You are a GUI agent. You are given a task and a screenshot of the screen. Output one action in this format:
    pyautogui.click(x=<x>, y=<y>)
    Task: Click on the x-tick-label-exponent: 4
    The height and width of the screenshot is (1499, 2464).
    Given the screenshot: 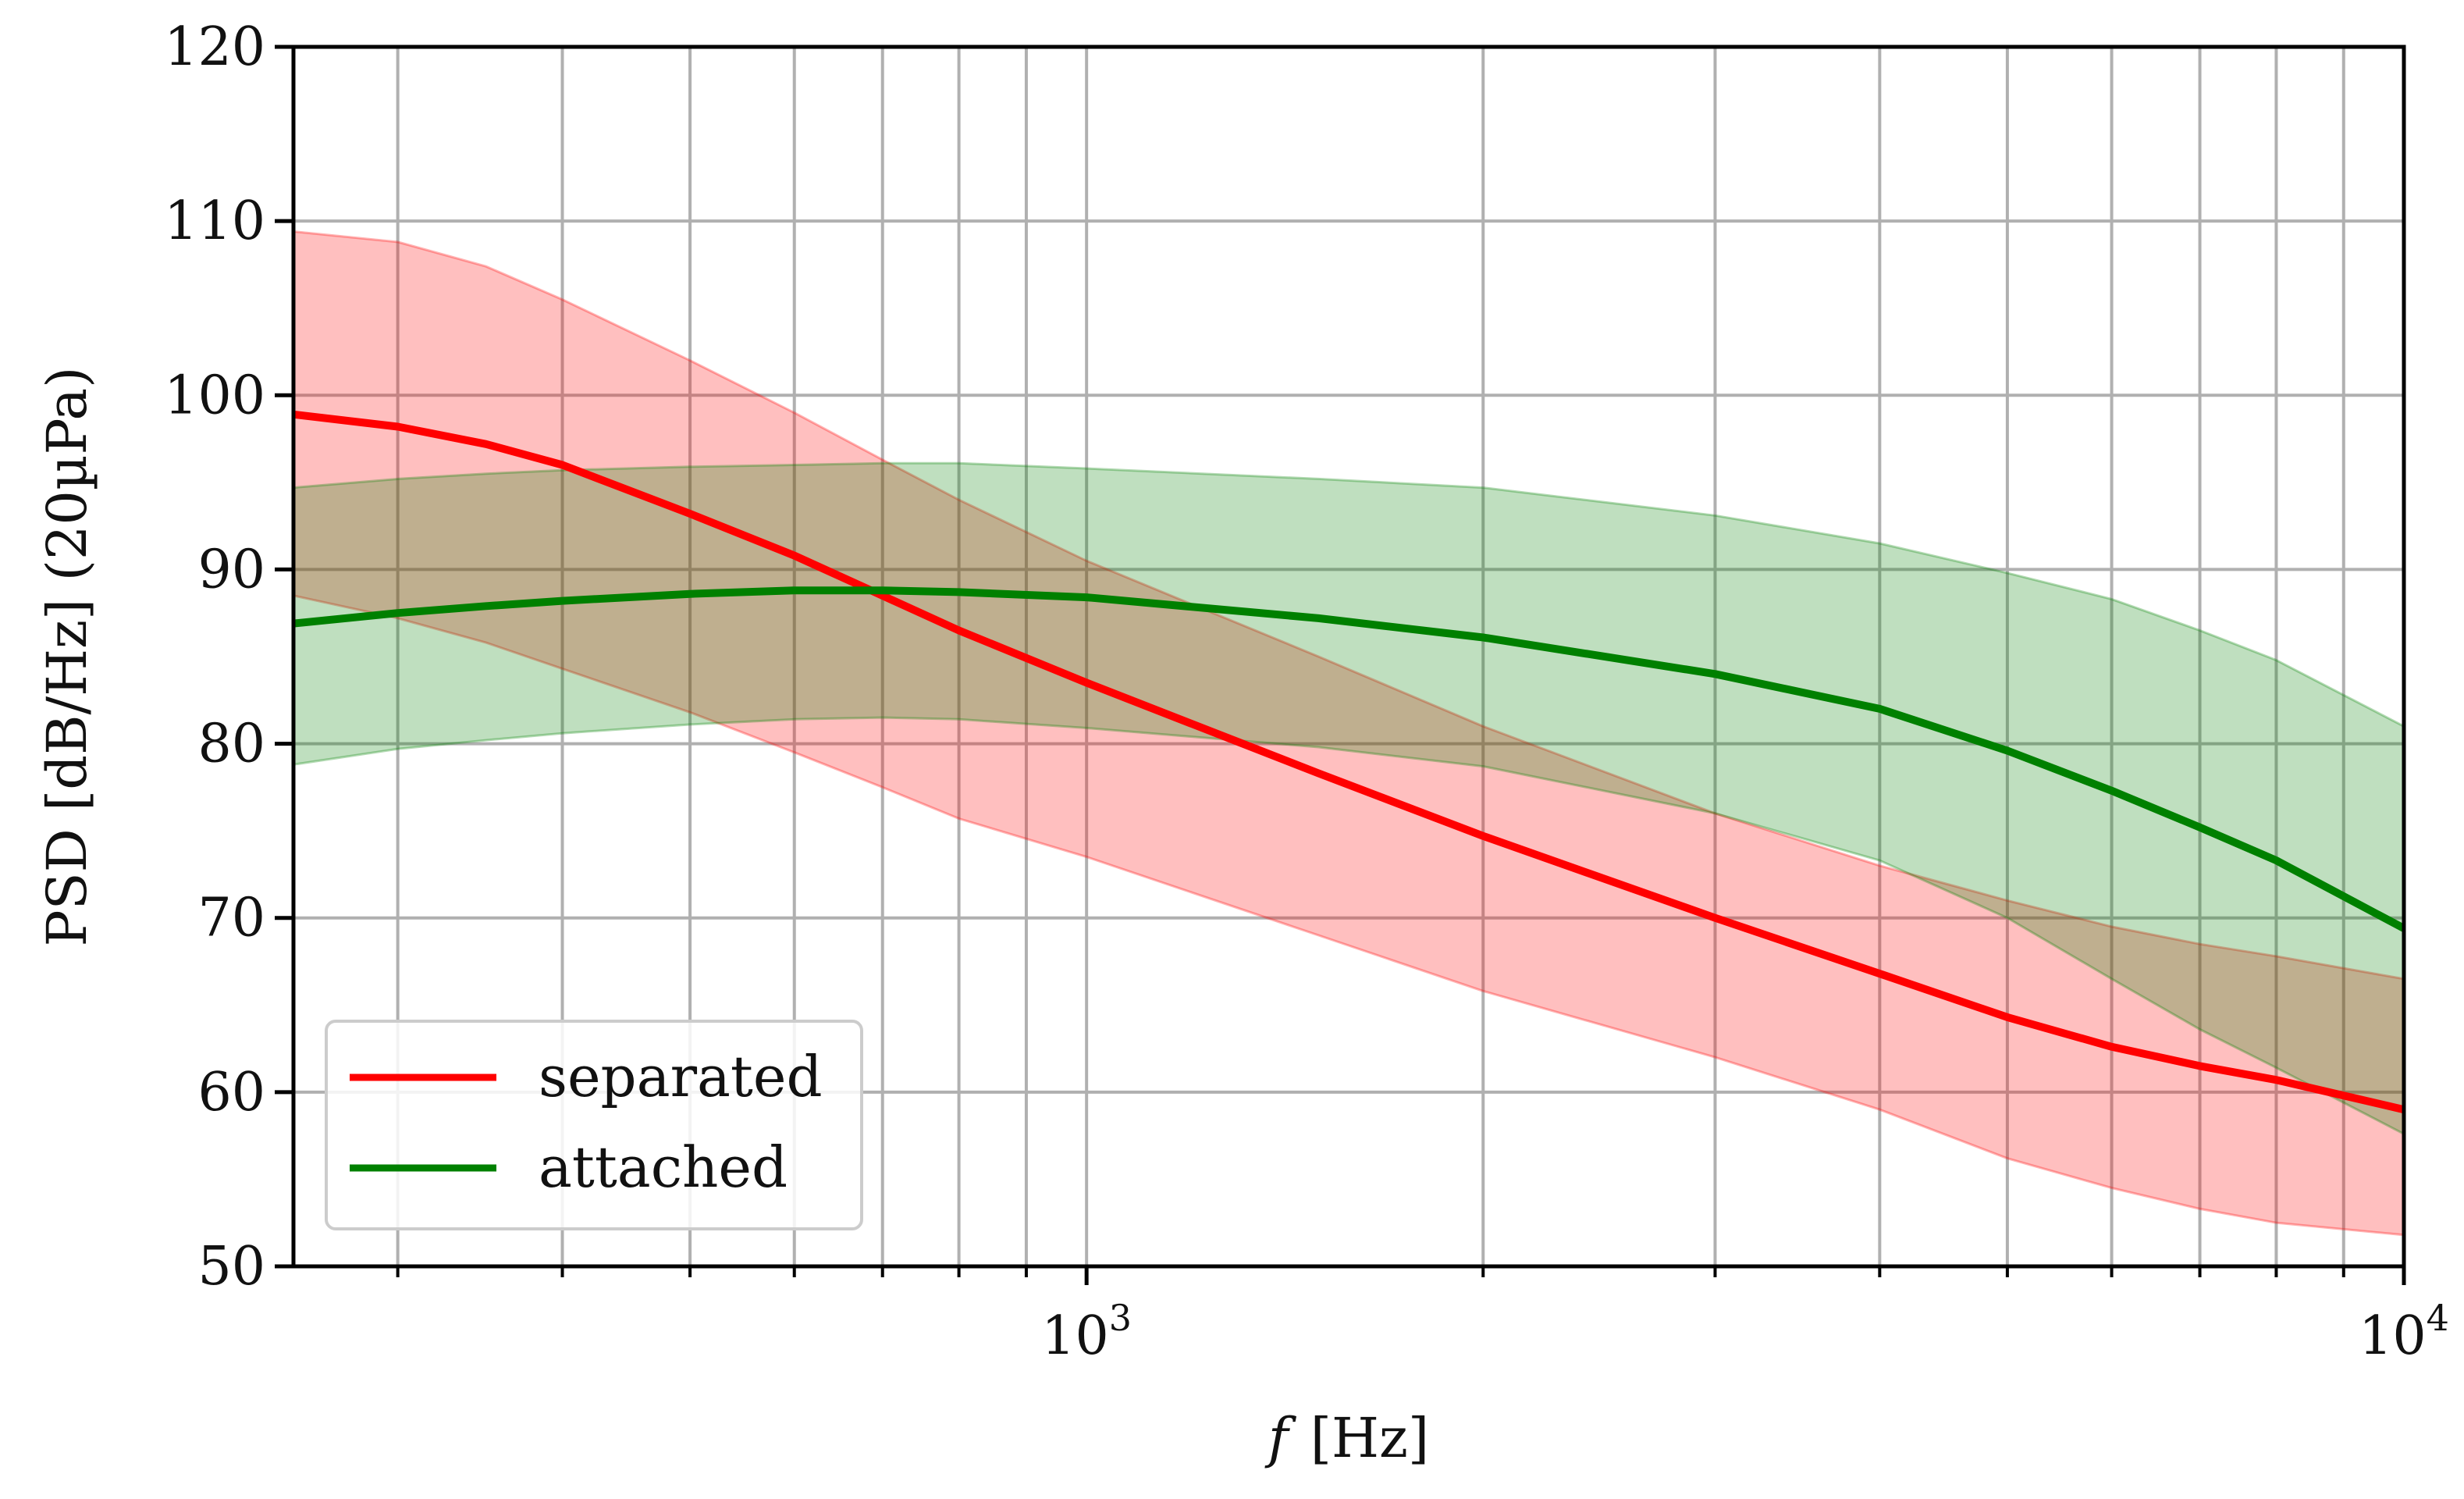 What is the action you would take?
    pyautogui.click(x=2438, y=1318)
    